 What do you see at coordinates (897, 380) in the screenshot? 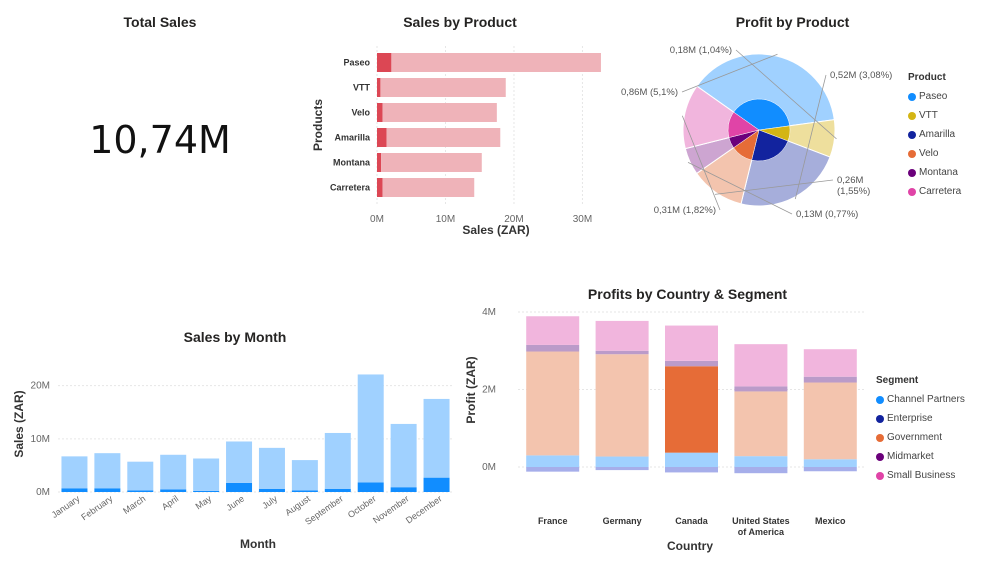
I see `legend-title: Segment` at bounding box center [897, 380].